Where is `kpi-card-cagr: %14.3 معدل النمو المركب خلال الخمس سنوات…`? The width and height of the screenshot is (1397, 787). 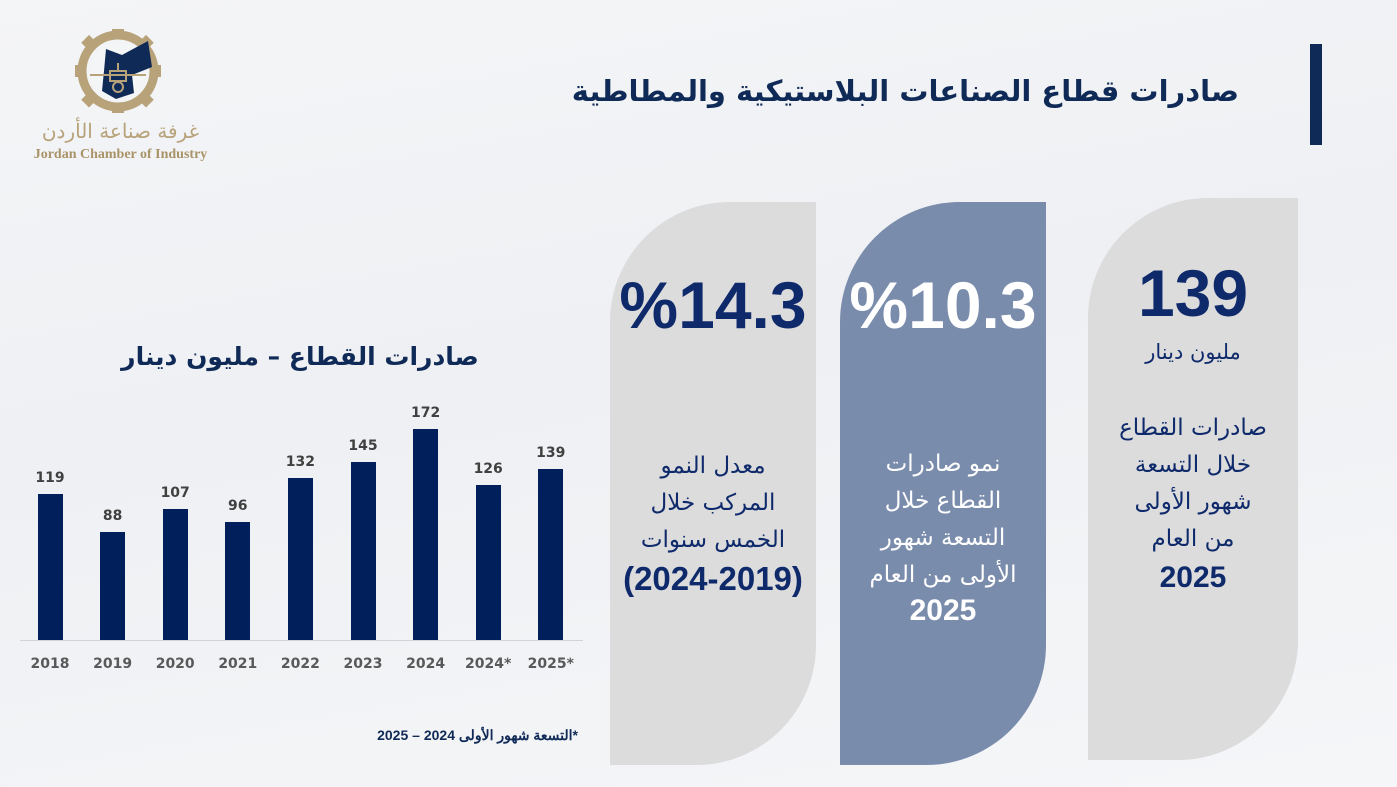 kpi-card-cagr: %14.3 معدل النمو المركب خلال الخمس سنوات… is located at coordinates (713, 483).